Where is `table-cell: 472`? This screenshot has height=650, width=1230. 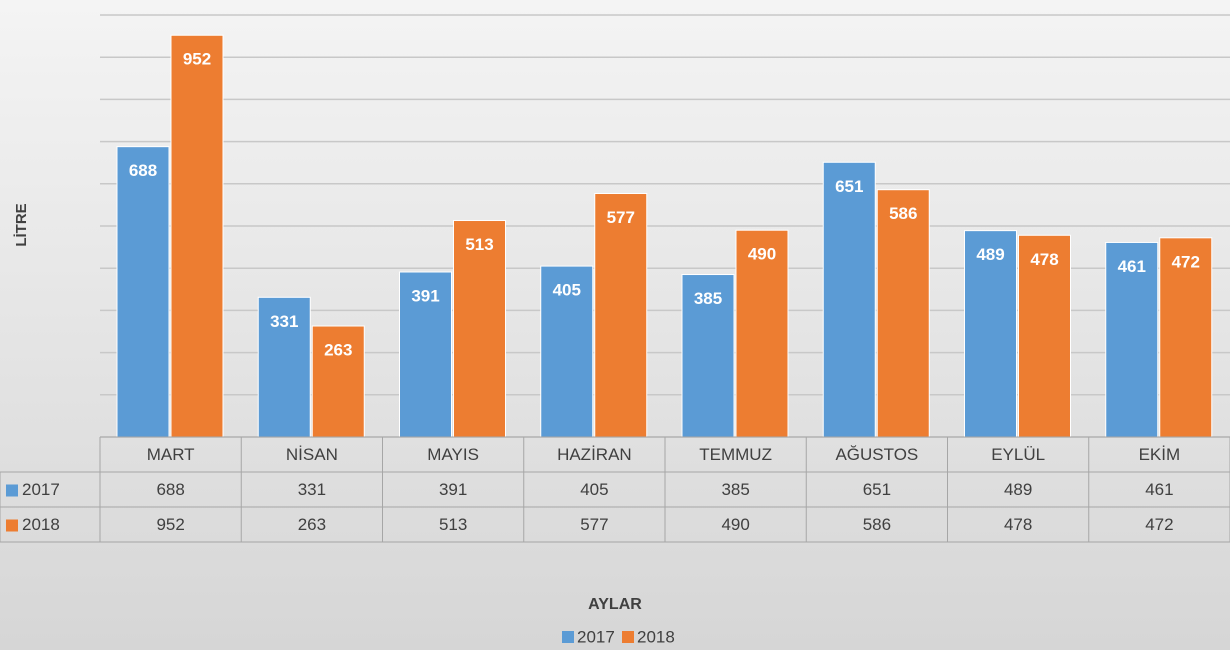
table-cell: 472 is located at coordinates (1159, 524).